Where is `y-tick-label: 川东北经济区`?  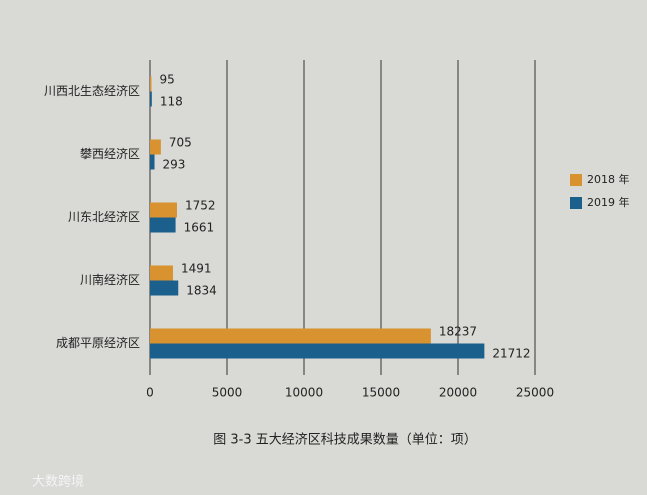 y-tick-label: 川东北经济区 is located at coordinates (104, 216).